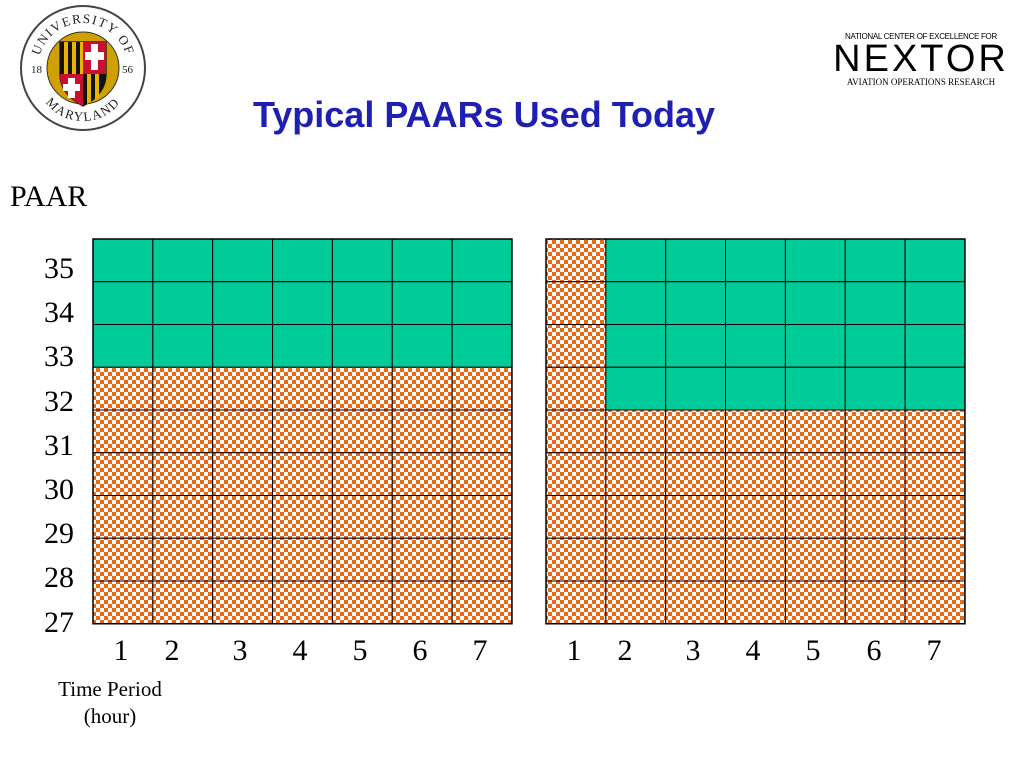  I want to click on x-tick-label: 5, so click(360, 650).